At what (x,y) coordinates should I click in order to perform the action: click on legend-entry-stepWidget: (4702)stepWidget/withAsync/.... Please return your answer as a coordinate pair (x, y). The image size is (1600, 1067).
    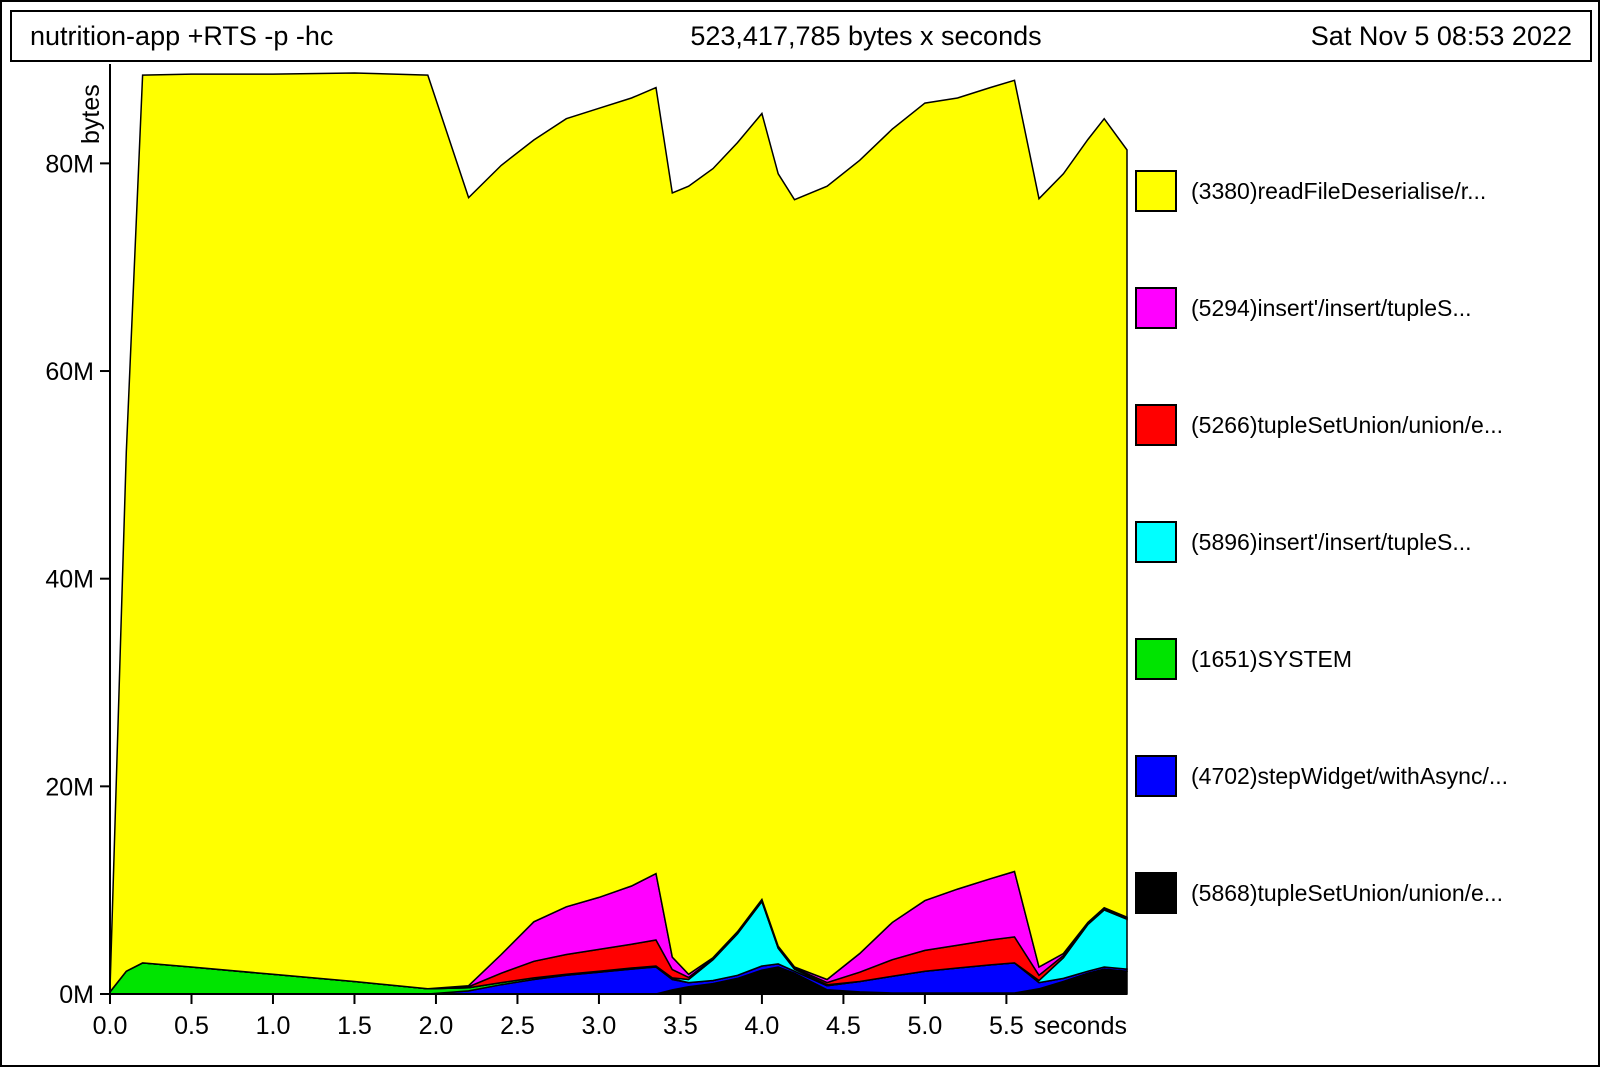
    Looking at the image, I should click on (1365, 776).